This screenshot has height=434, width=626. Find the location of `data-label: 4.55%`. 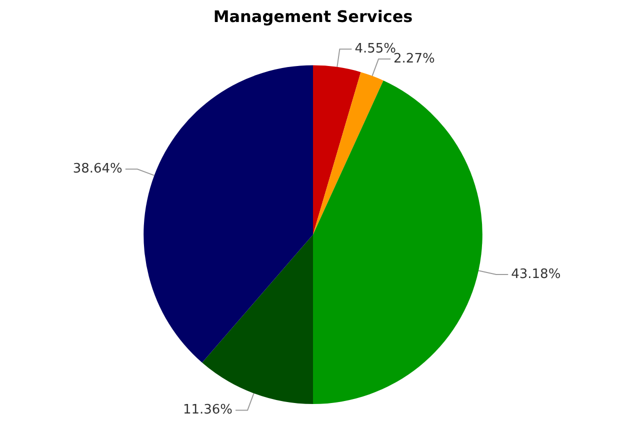

data-label: 4.55% is located at coordinates (375, 48).